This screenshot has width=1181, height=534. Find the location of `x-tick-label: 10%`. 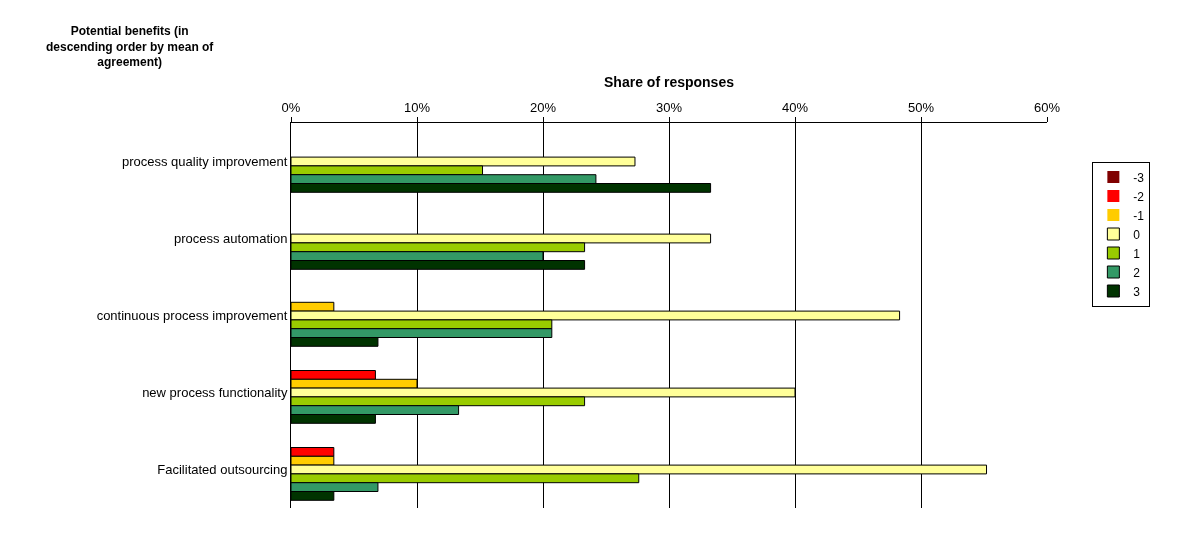

x-tick-label: 10% is located at coordinates (417, 107).